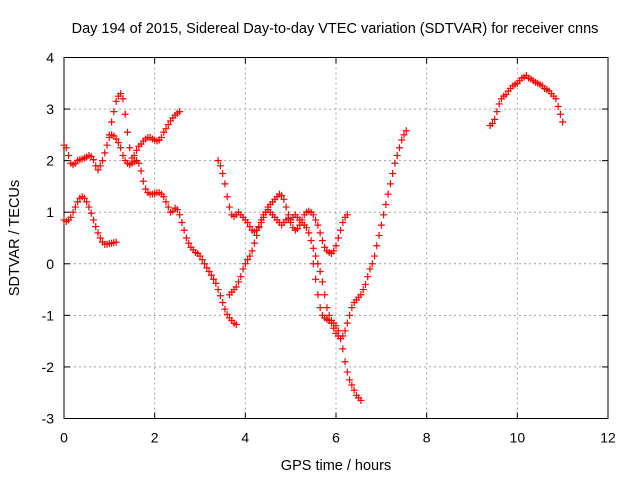 The image size is (640, 480). Describe the element at coordinates (172, 230) in the screenshot. I see `data-series` at that location.